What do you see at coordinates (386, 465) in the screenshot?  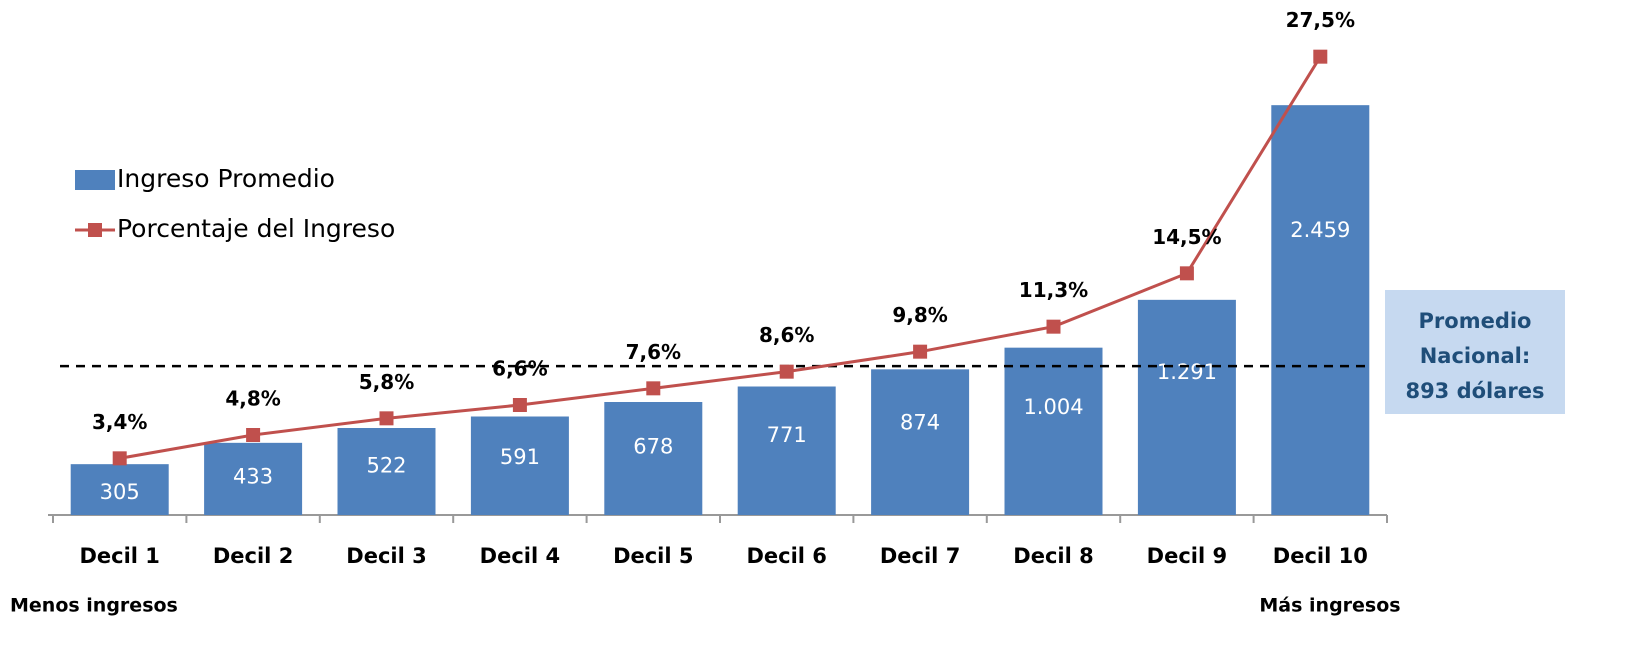 I see `bar-label: 522` at bounding box center [386, 465].